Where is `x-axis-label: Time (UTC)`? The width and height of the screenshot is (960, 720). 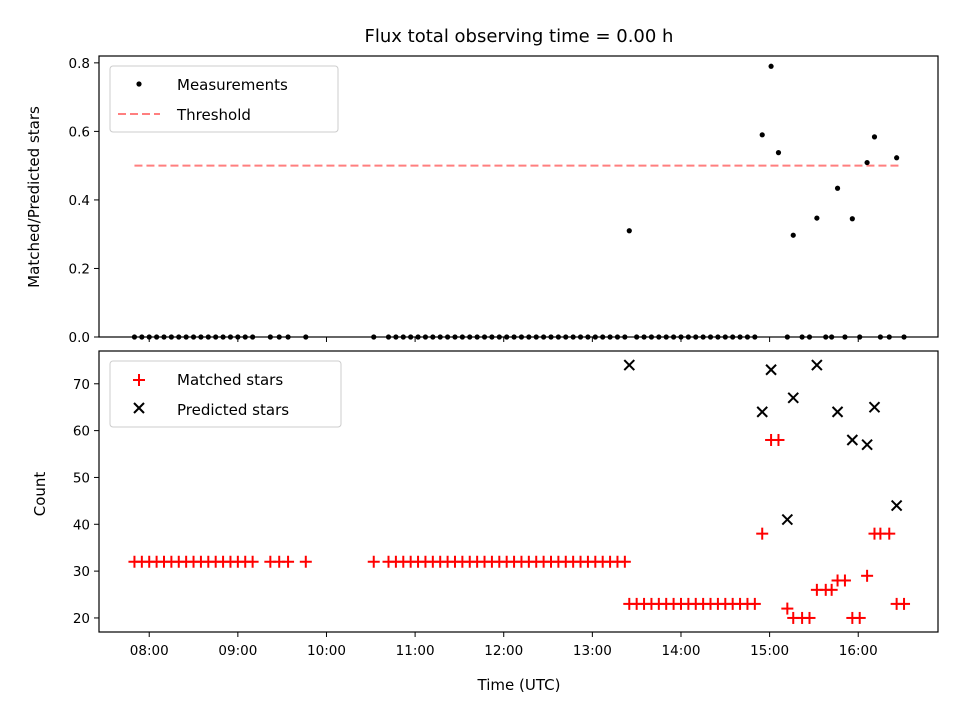
x-axis-label: Time (UTC) is located at coordinates (519, 685).